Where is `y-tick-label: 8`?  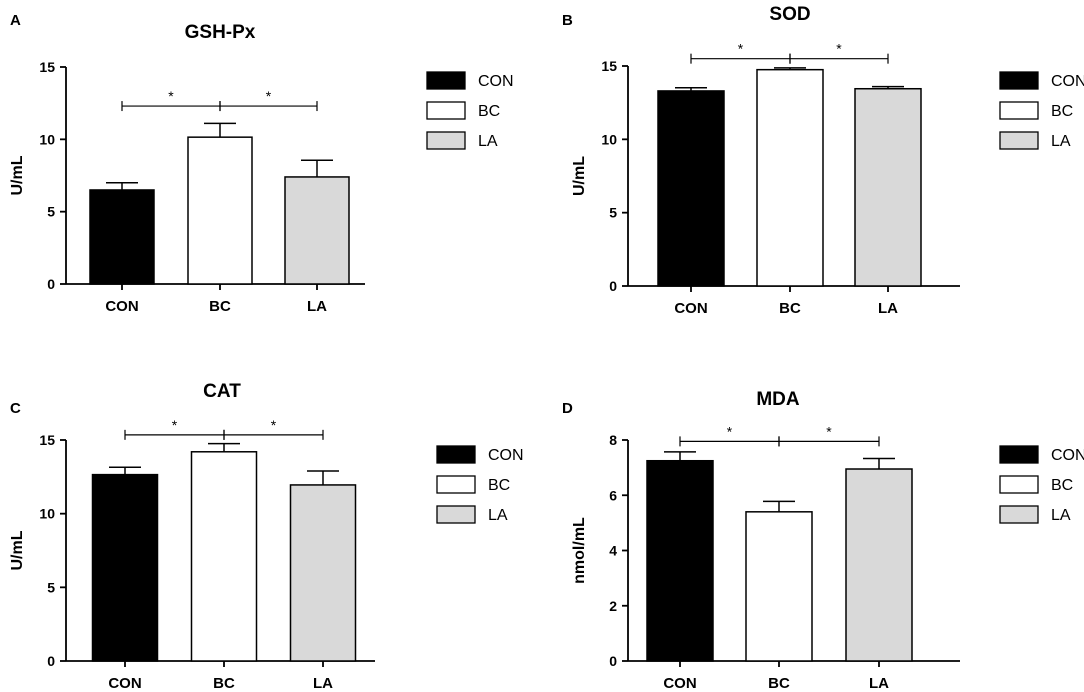
y-tick-label: 8 is located at coordinates (613, 440).